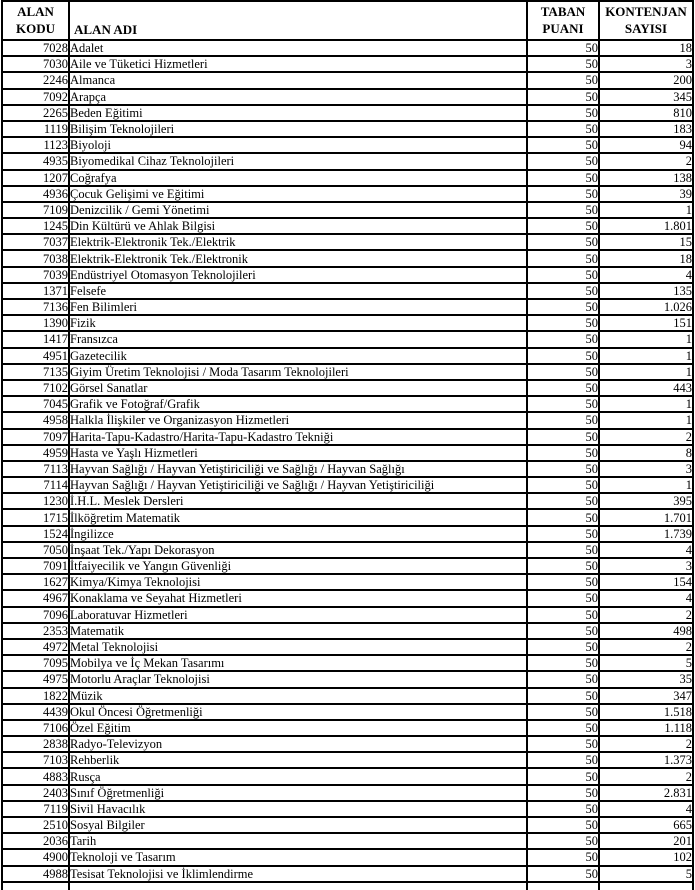  What do you see at coordinates (347, 550) in the screenshot?
I see `table-row: 7050 İnşaat Tek./Yapı Dekorasyon 50 4` at bounding box center [347, 550].